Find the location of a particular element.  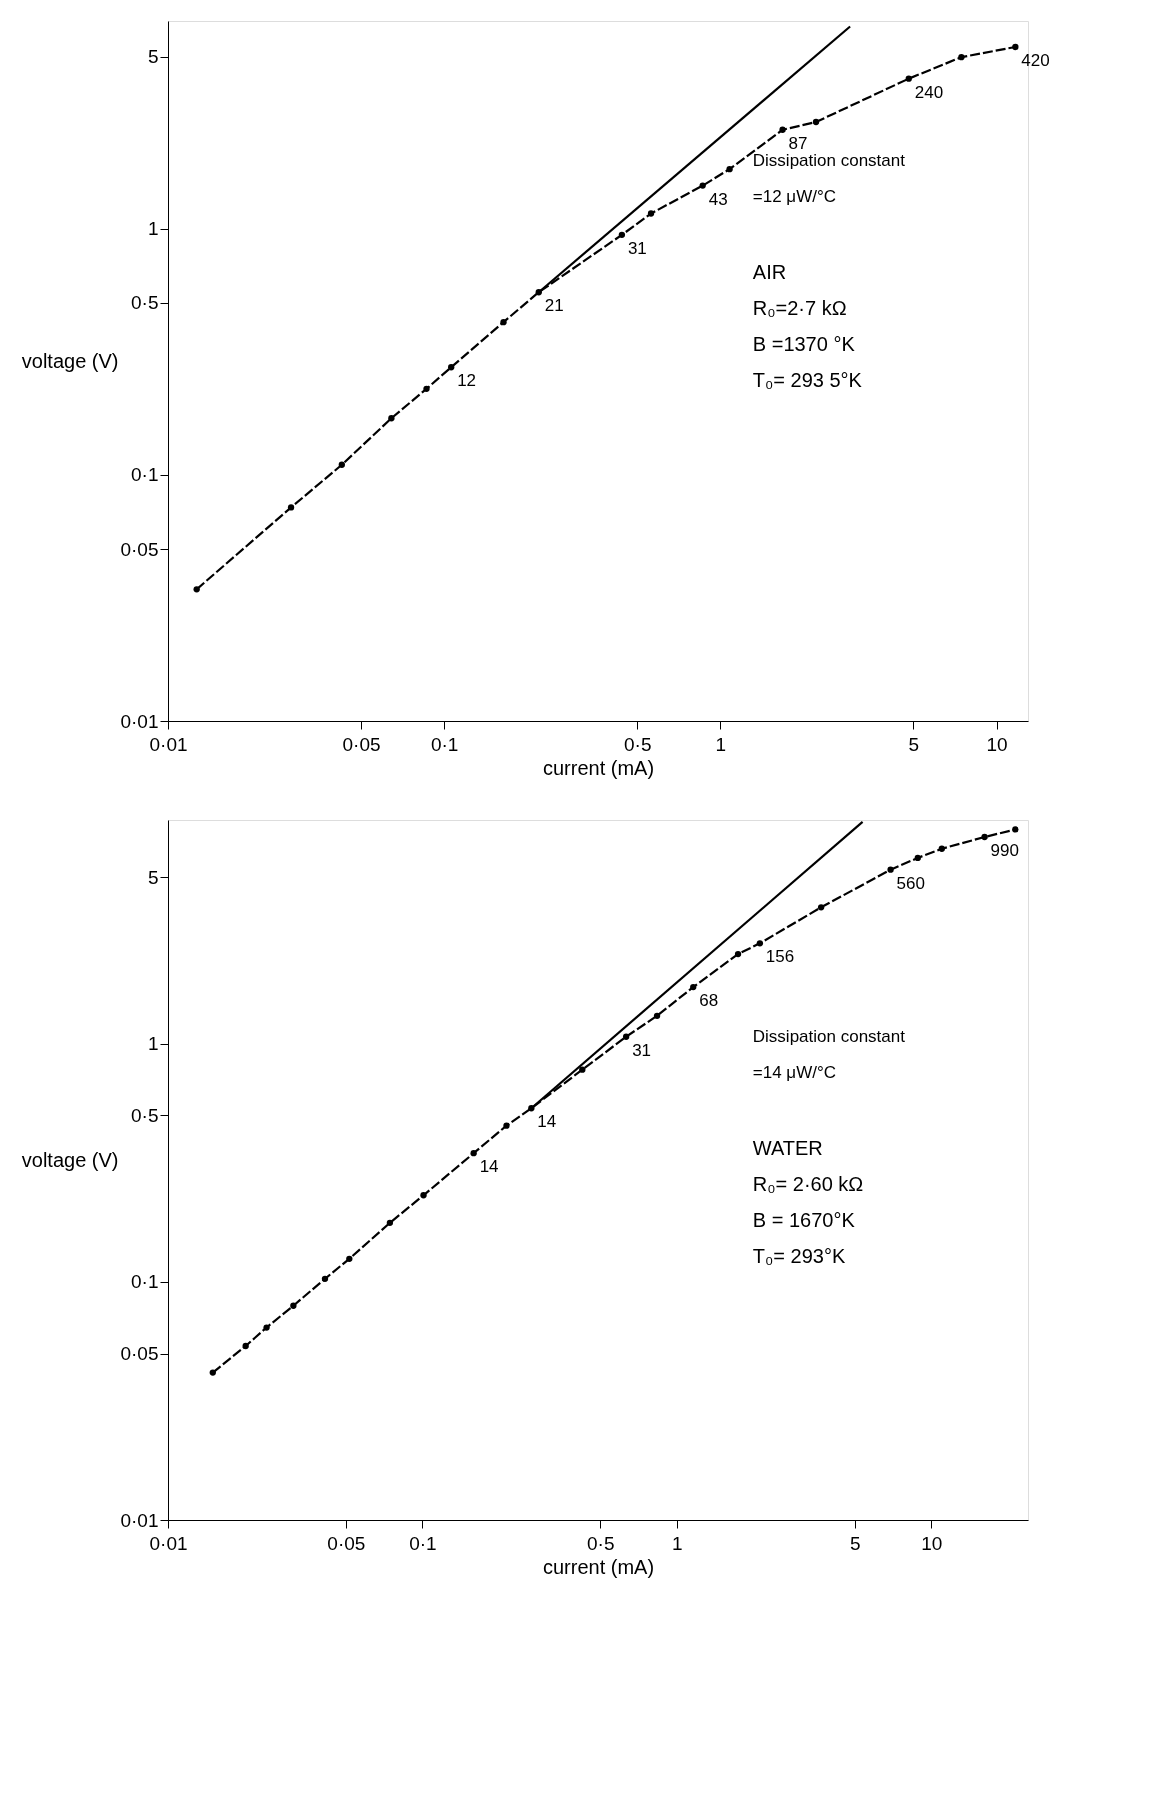

annotation: 12 is located at coordinates (467, 381).